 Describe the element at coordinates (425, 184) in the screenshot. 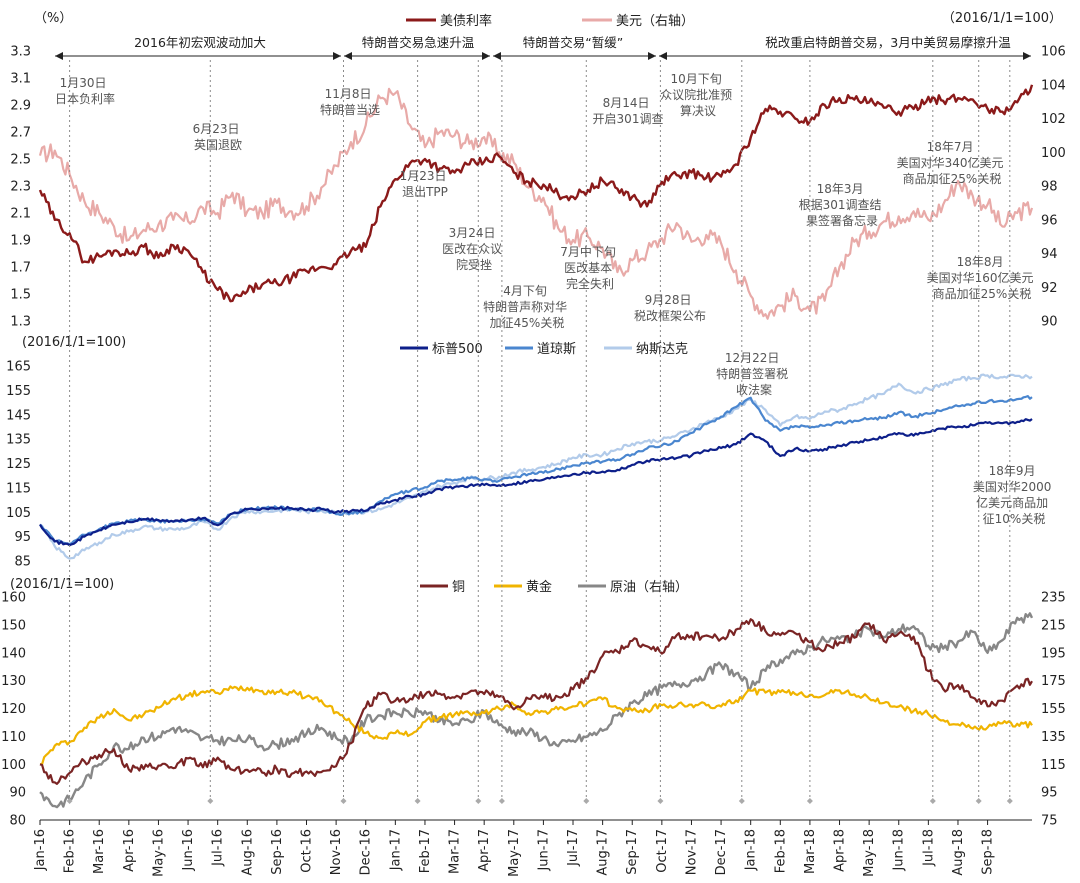

I see `annotation-jan23: 1月23日 退出TPP` at that location.